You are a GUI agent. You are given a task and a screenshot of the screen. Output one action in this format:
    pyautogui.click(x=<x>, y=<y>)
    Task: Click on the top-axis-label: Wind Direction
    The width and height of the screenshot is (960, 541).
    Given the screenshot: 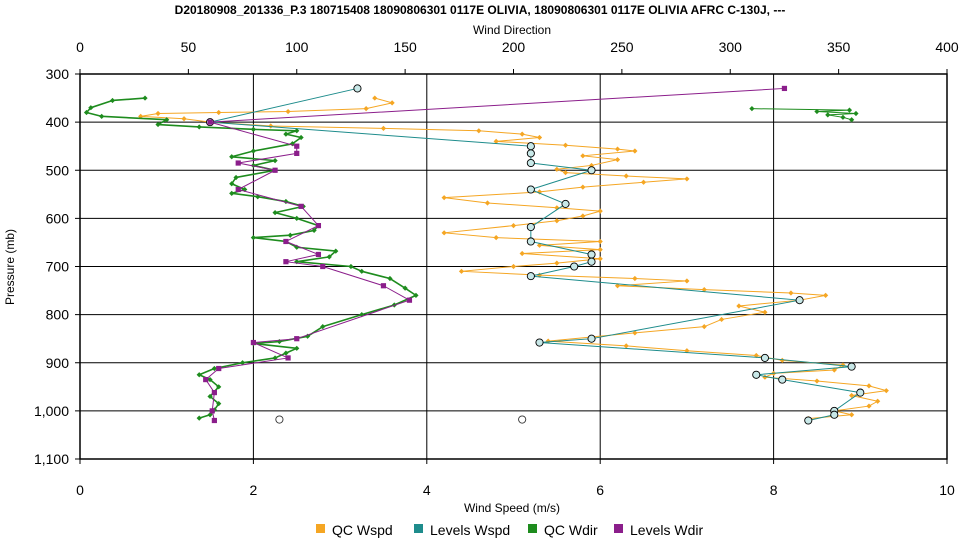 What is the action you would take?
    pyautogui.click(x=512, y=30)
    